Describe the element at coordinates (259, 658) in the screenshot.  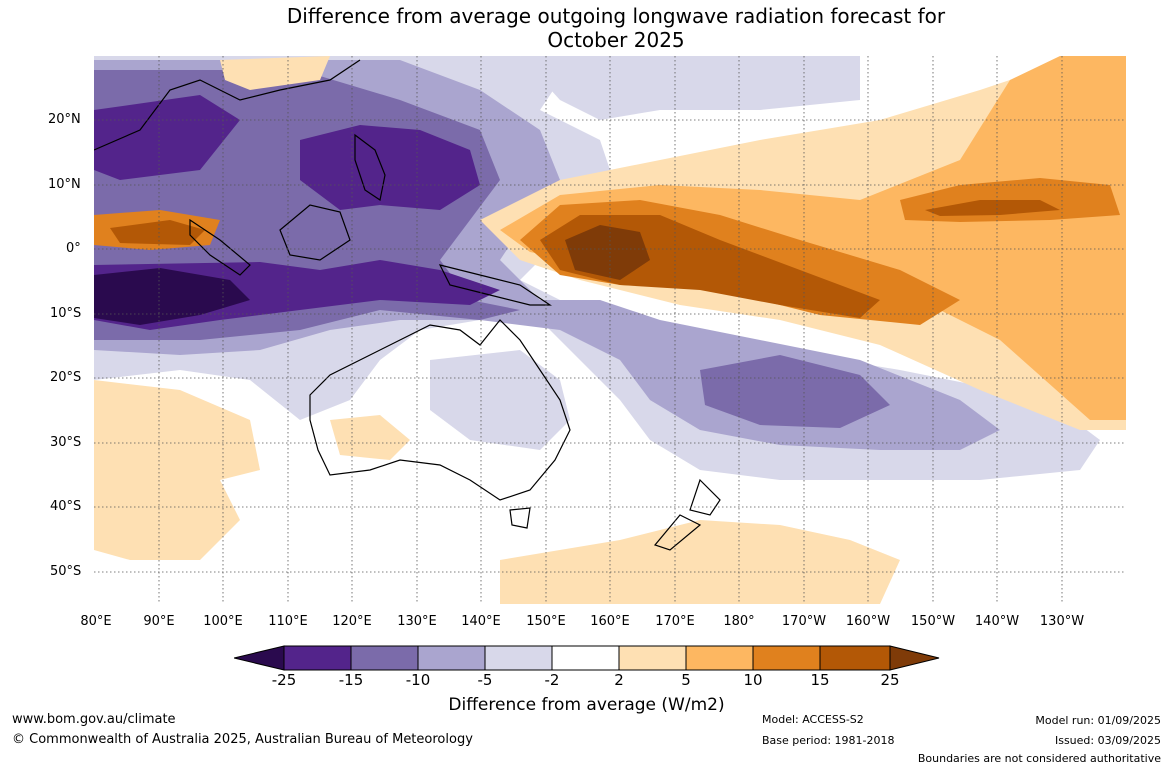
I see `colorbar-extend-low` at that location.